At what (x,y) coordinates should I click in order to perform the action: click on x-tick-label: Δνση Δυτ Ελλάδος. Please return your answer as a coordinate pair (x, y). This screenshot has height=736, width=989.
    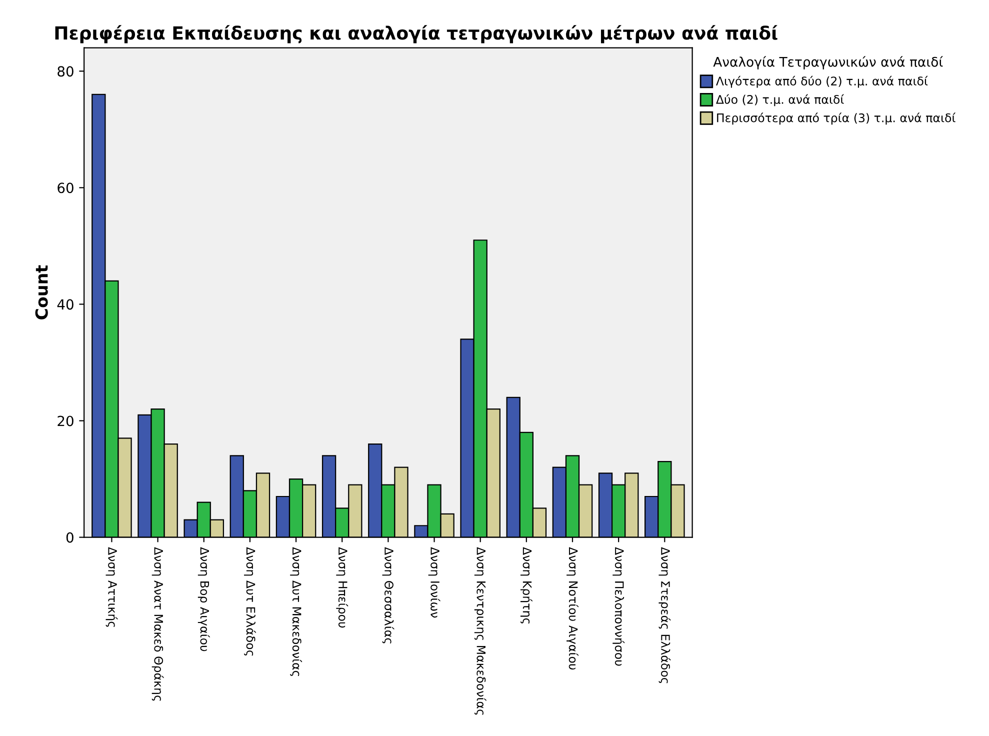
    Looking at the image, I should click on (250, 601).